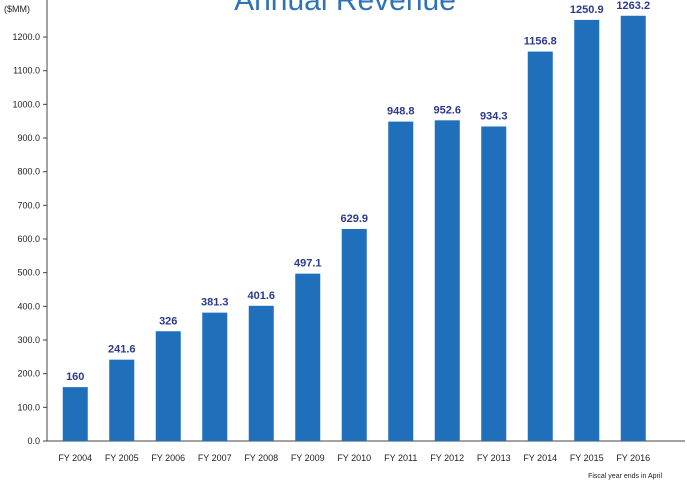  I want to click on y-tick-label: 600.0, so click(28, 239).